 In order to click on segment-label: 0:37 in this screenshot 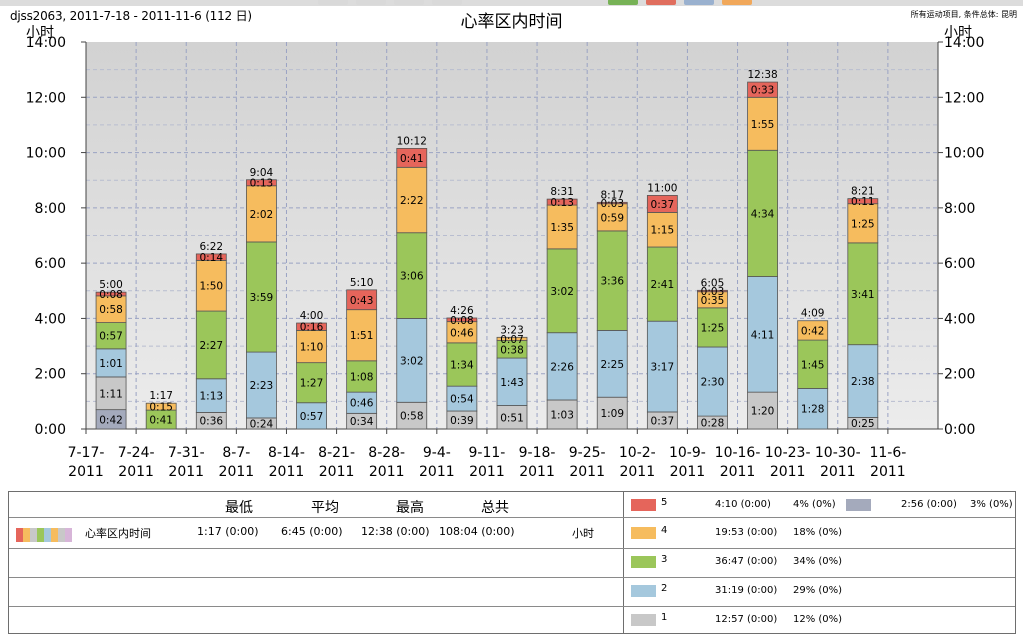, I will do `click(663, 421)`.